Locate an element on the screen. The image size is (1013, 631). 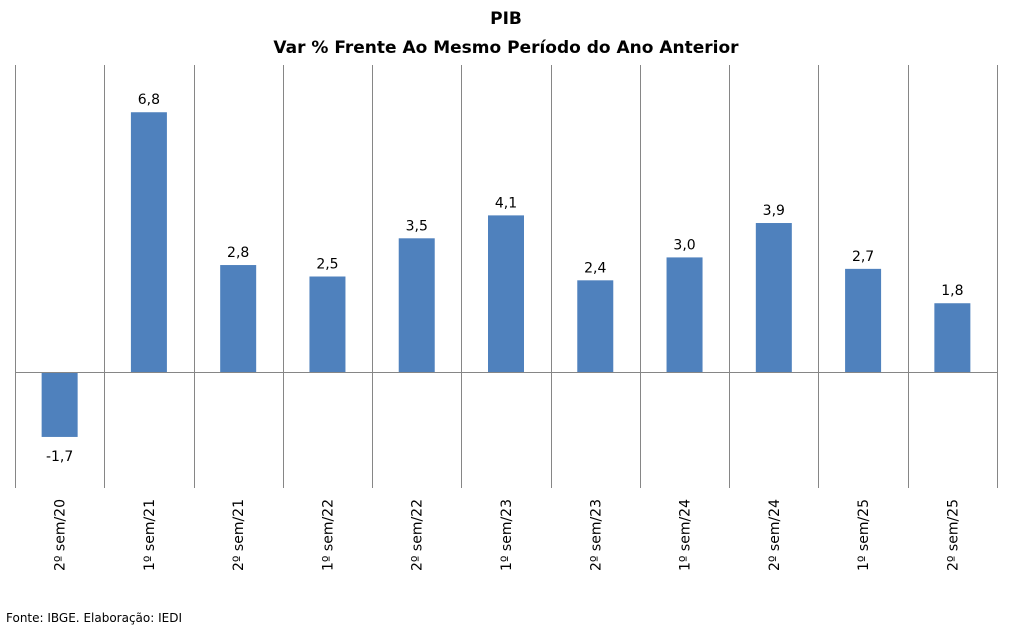
data-label: 2,7 is located at coordinates (863, 257).